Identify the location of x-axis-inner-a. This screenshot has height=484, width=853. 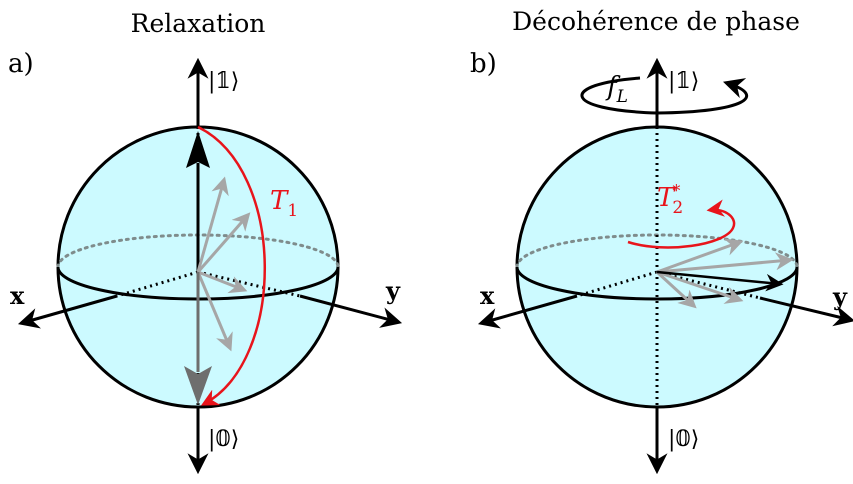
(157, 284).